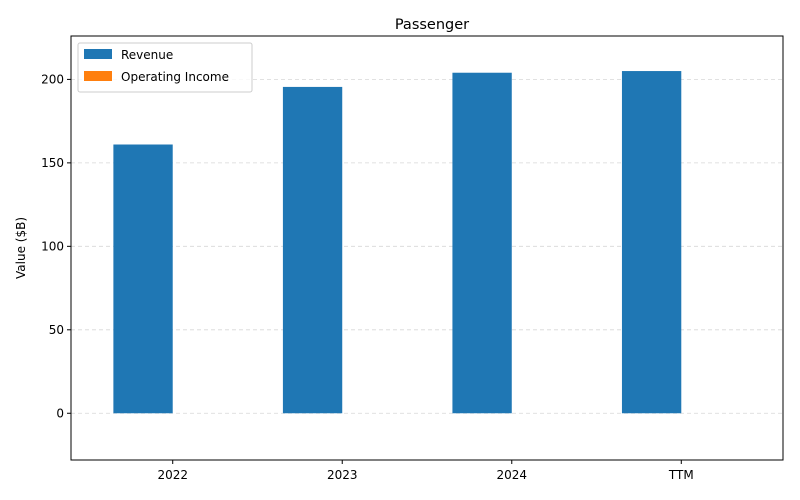  I want to click on legend: Revenue Operating Income, so click(165, 67).